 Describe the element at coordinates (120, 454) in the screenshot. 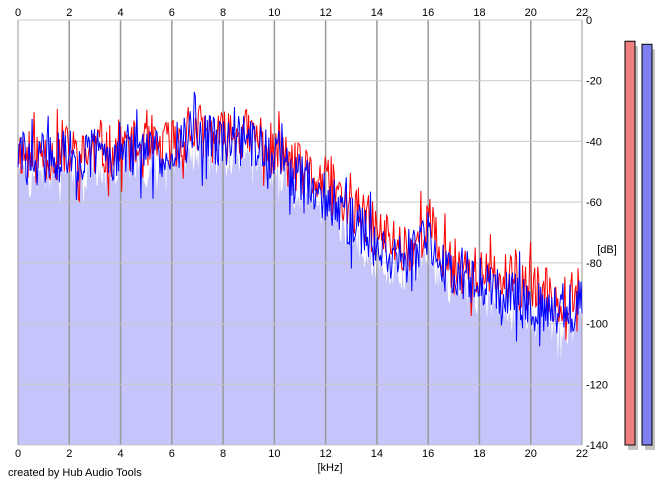

I see `x-tick-label-bottom: 4` at that location.